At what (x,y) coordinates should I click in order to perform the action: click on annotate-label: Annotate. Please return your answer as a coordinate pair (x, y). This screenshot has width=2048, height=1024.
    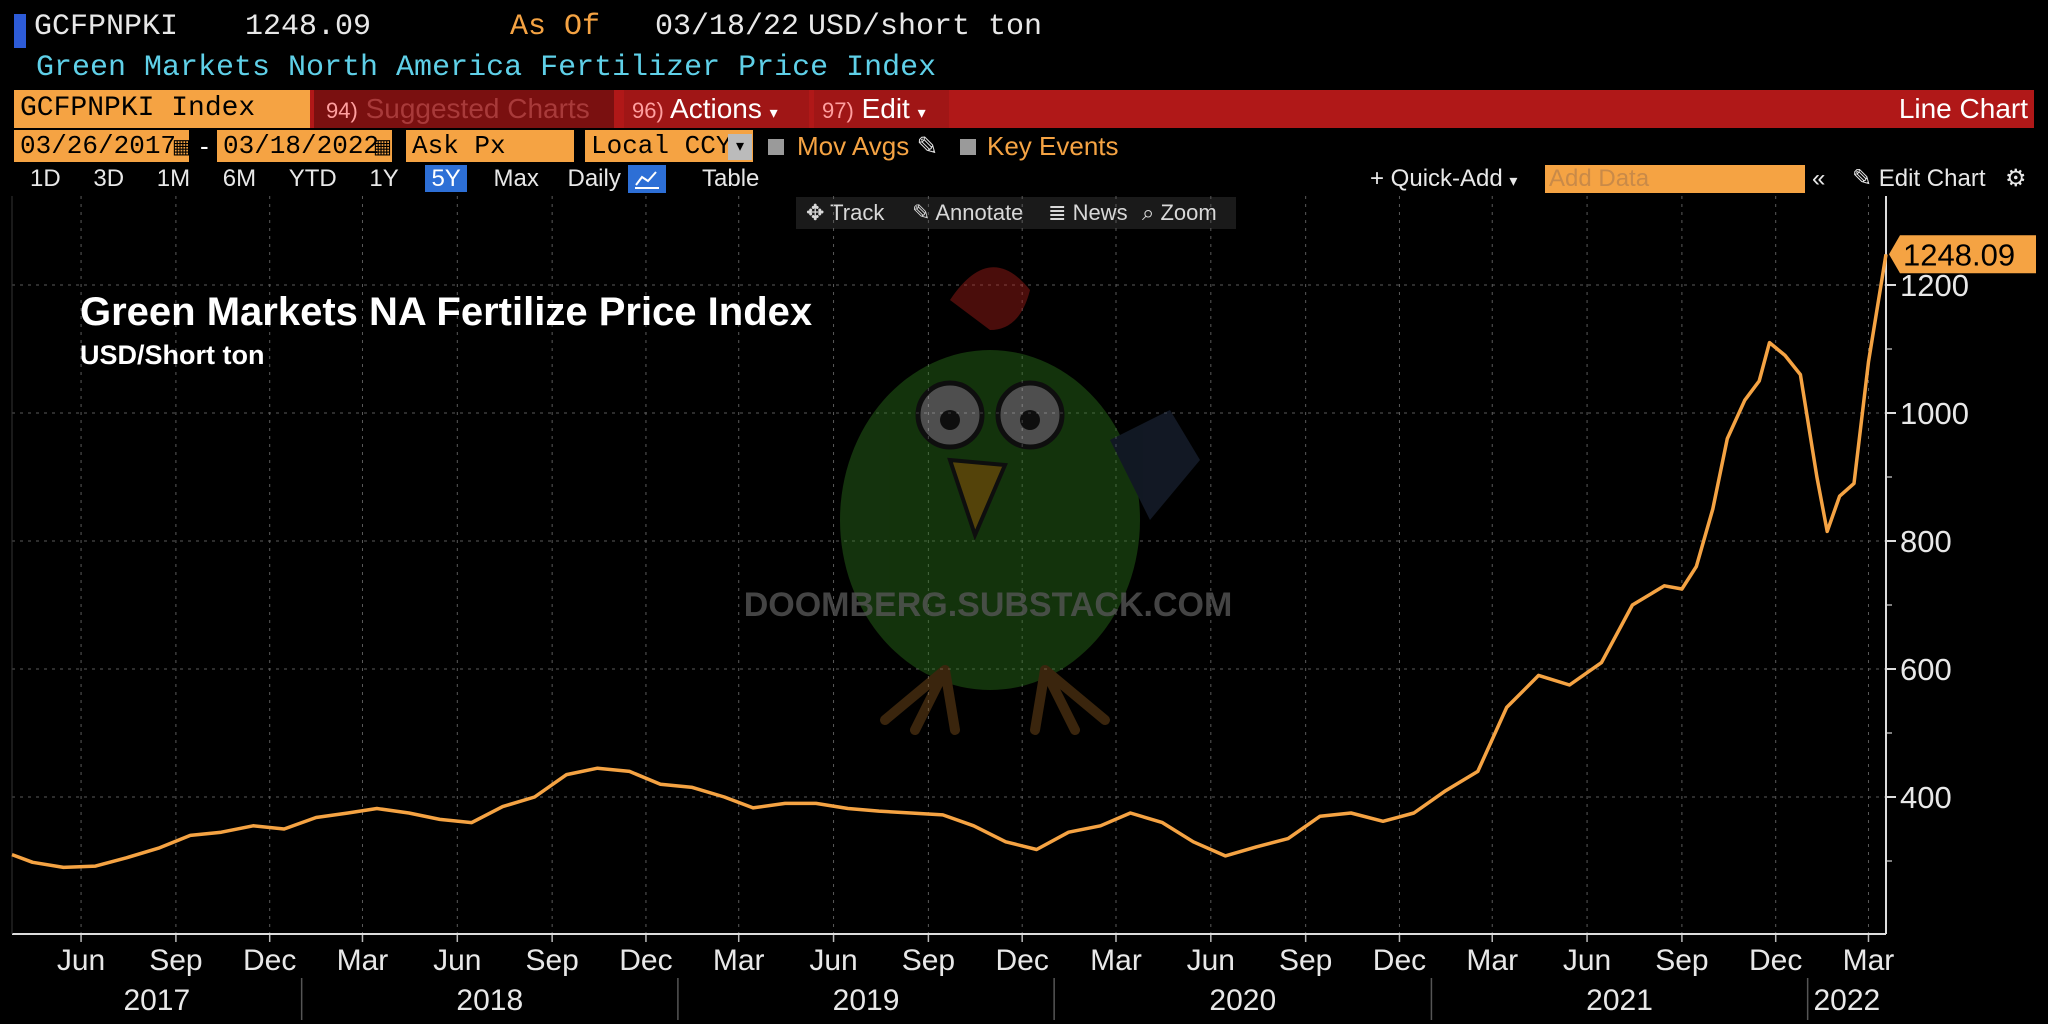
    Looking at the image, I should click on (979, 212).